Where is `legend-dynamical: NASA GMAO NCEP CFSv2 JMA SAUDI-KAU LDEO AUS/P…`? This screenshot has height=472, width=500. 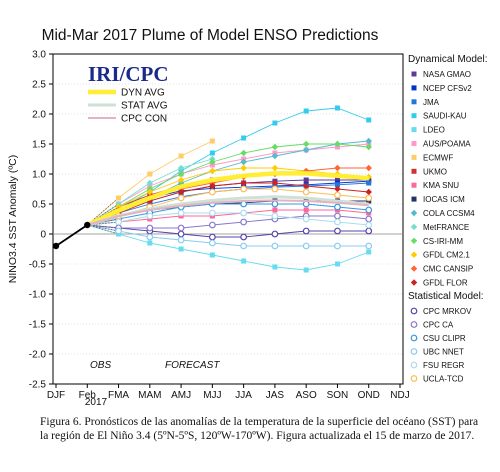
legend-dynamical: NASA GMAO NCEP CFSv2 JMA SAUDI-KAU LDEO AUS/P… is located at coordinates (442, 179).